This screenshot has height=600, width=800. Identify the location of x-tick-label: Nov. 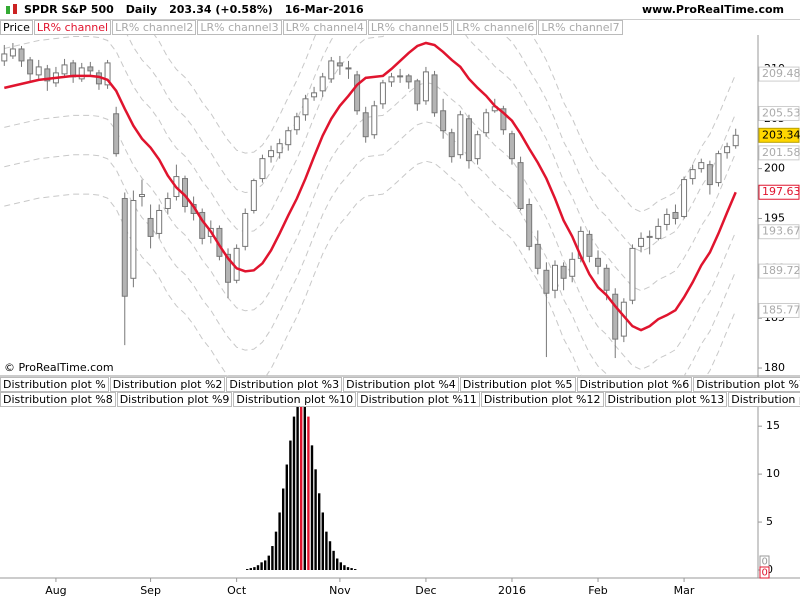
(340, 590).